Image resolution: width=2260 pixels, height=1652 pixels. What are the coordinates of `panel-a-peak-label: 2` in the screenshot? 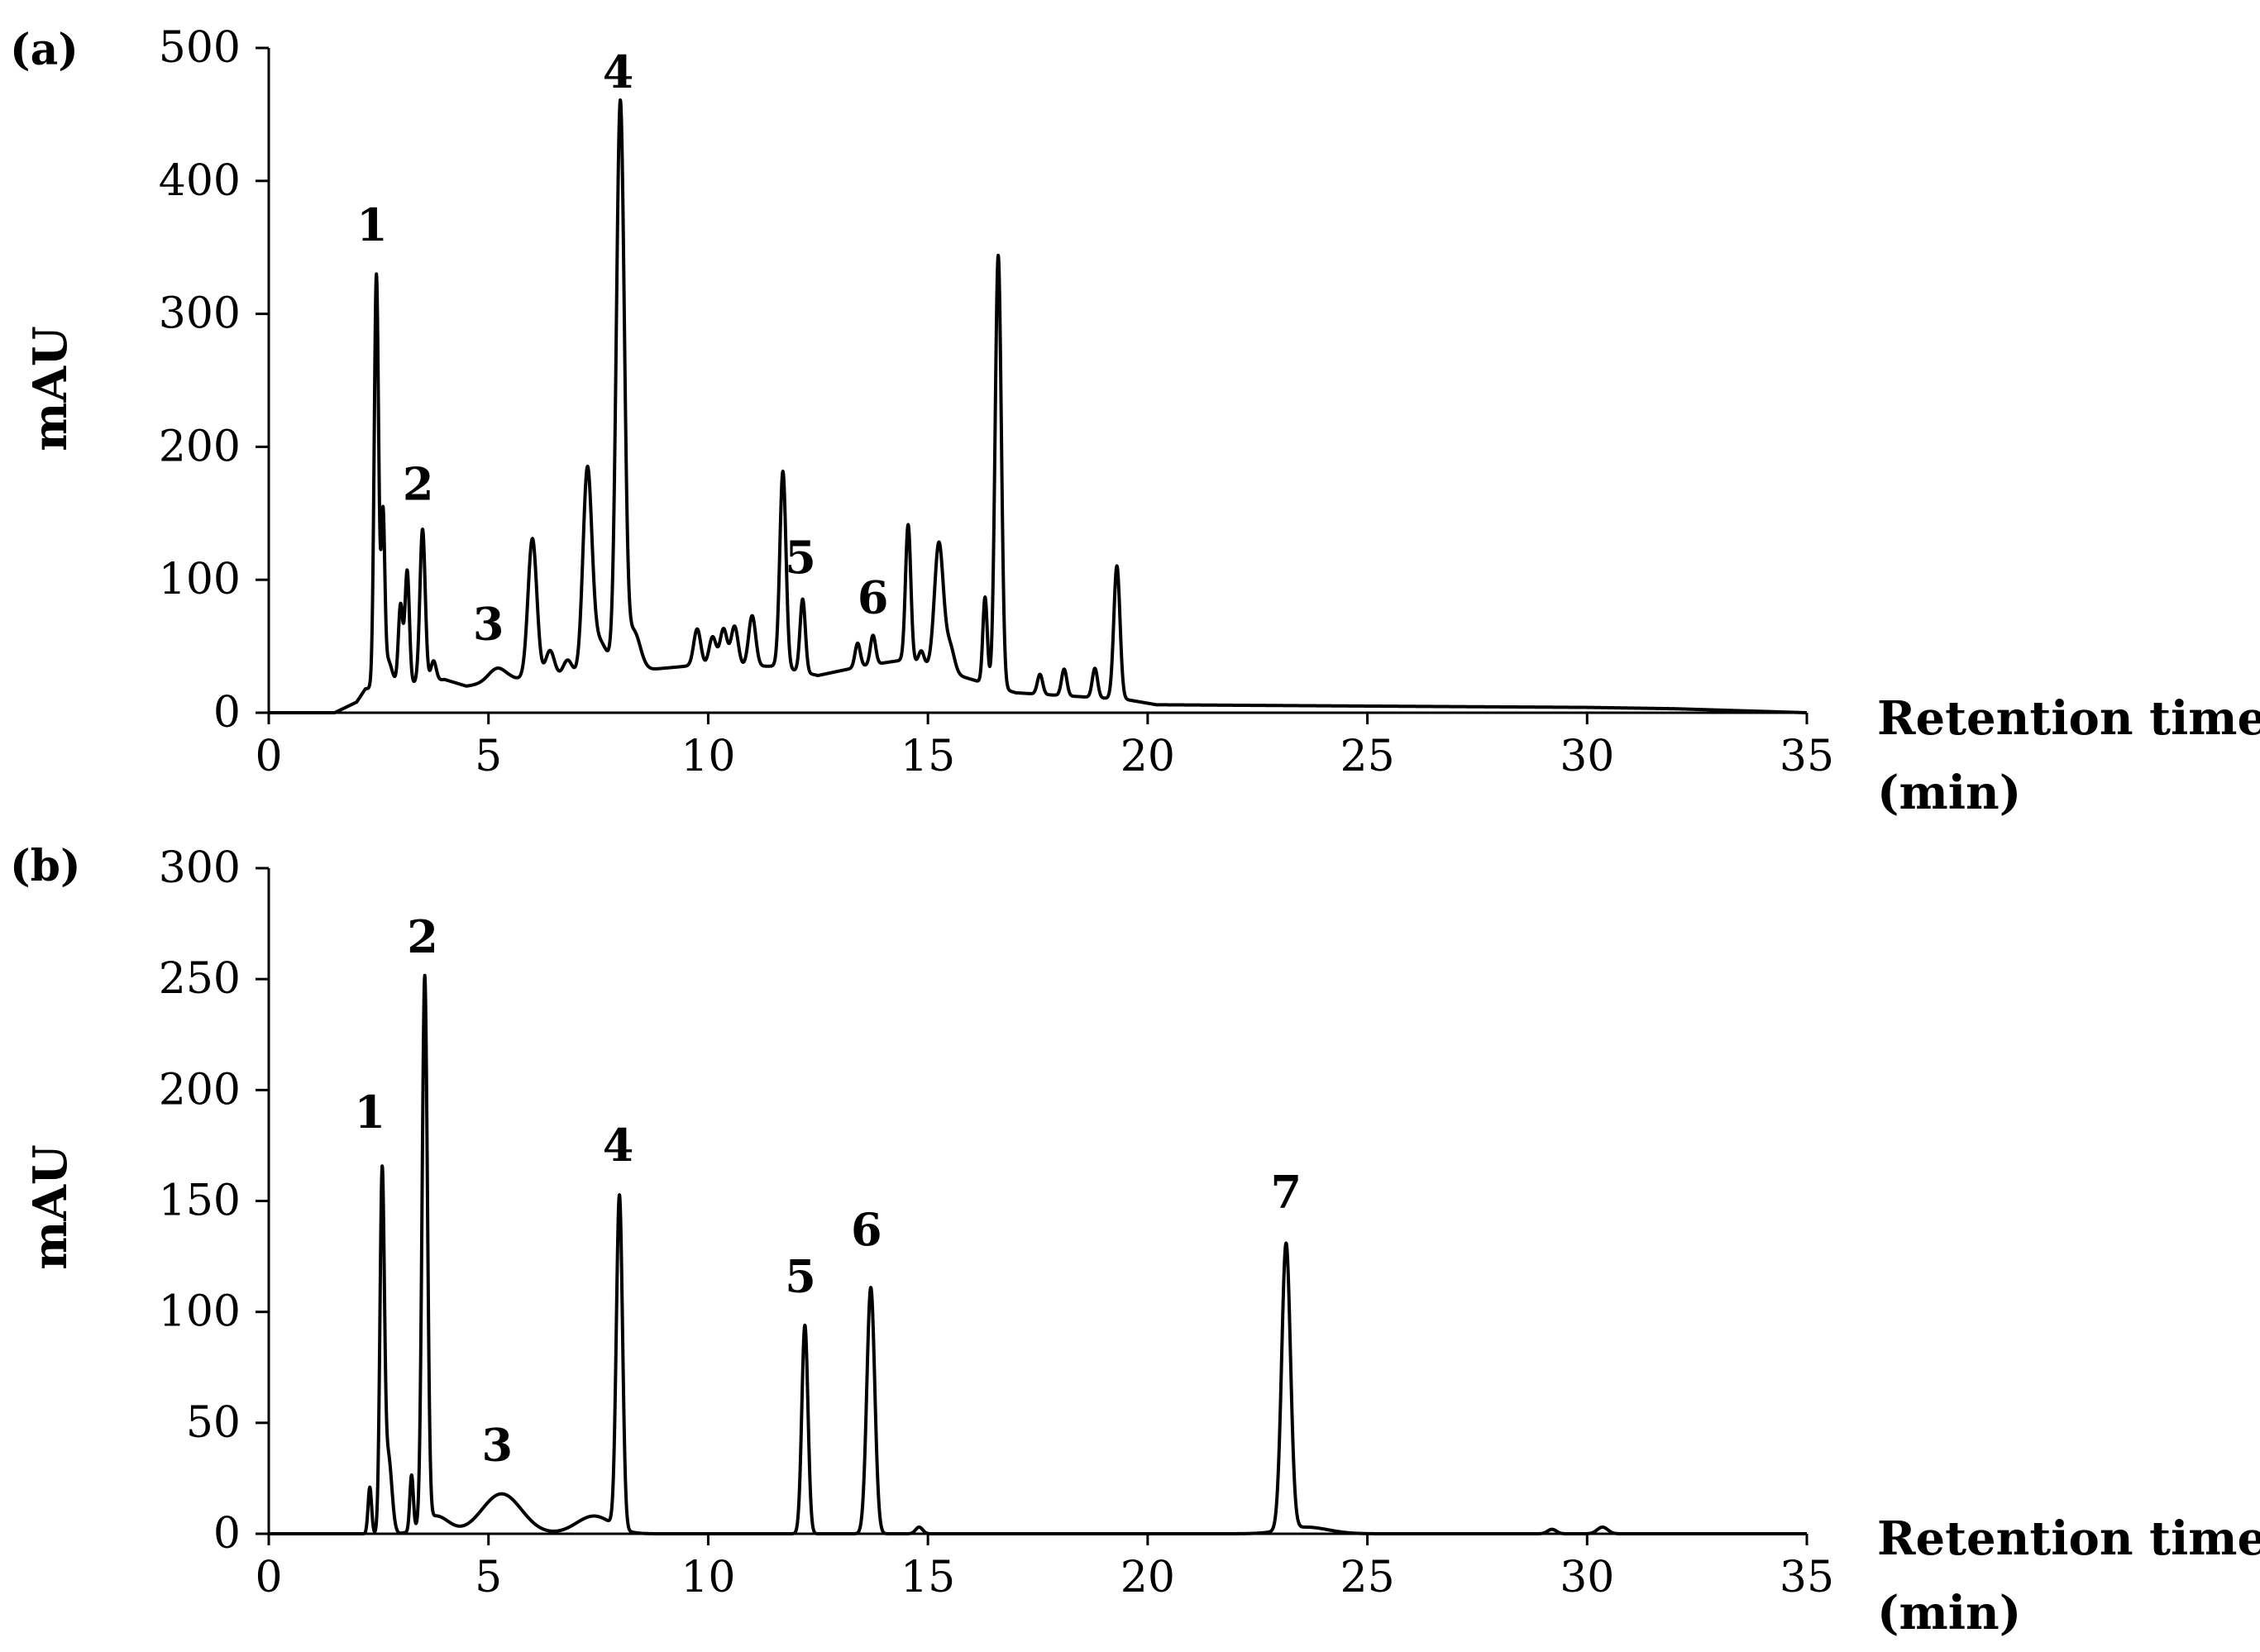 It's located at (419, 485).